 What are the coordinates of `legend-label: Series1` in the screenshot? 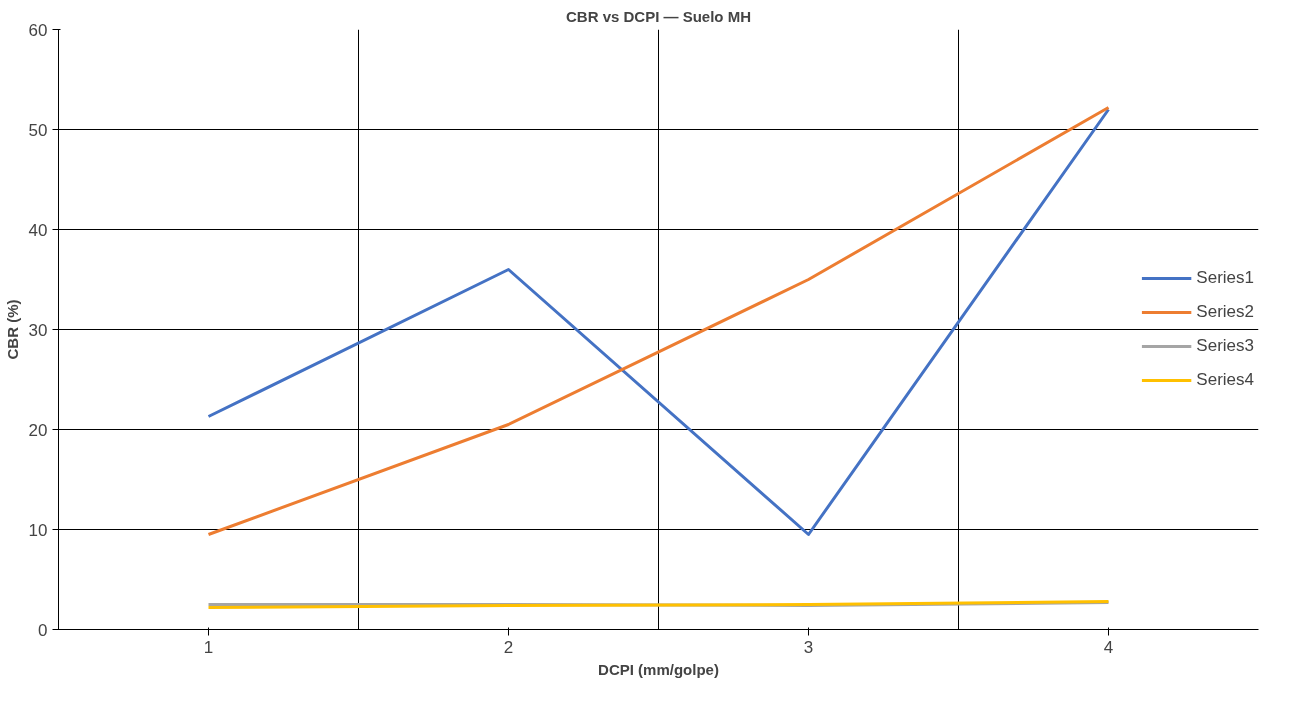 It's located at (1225, 278).